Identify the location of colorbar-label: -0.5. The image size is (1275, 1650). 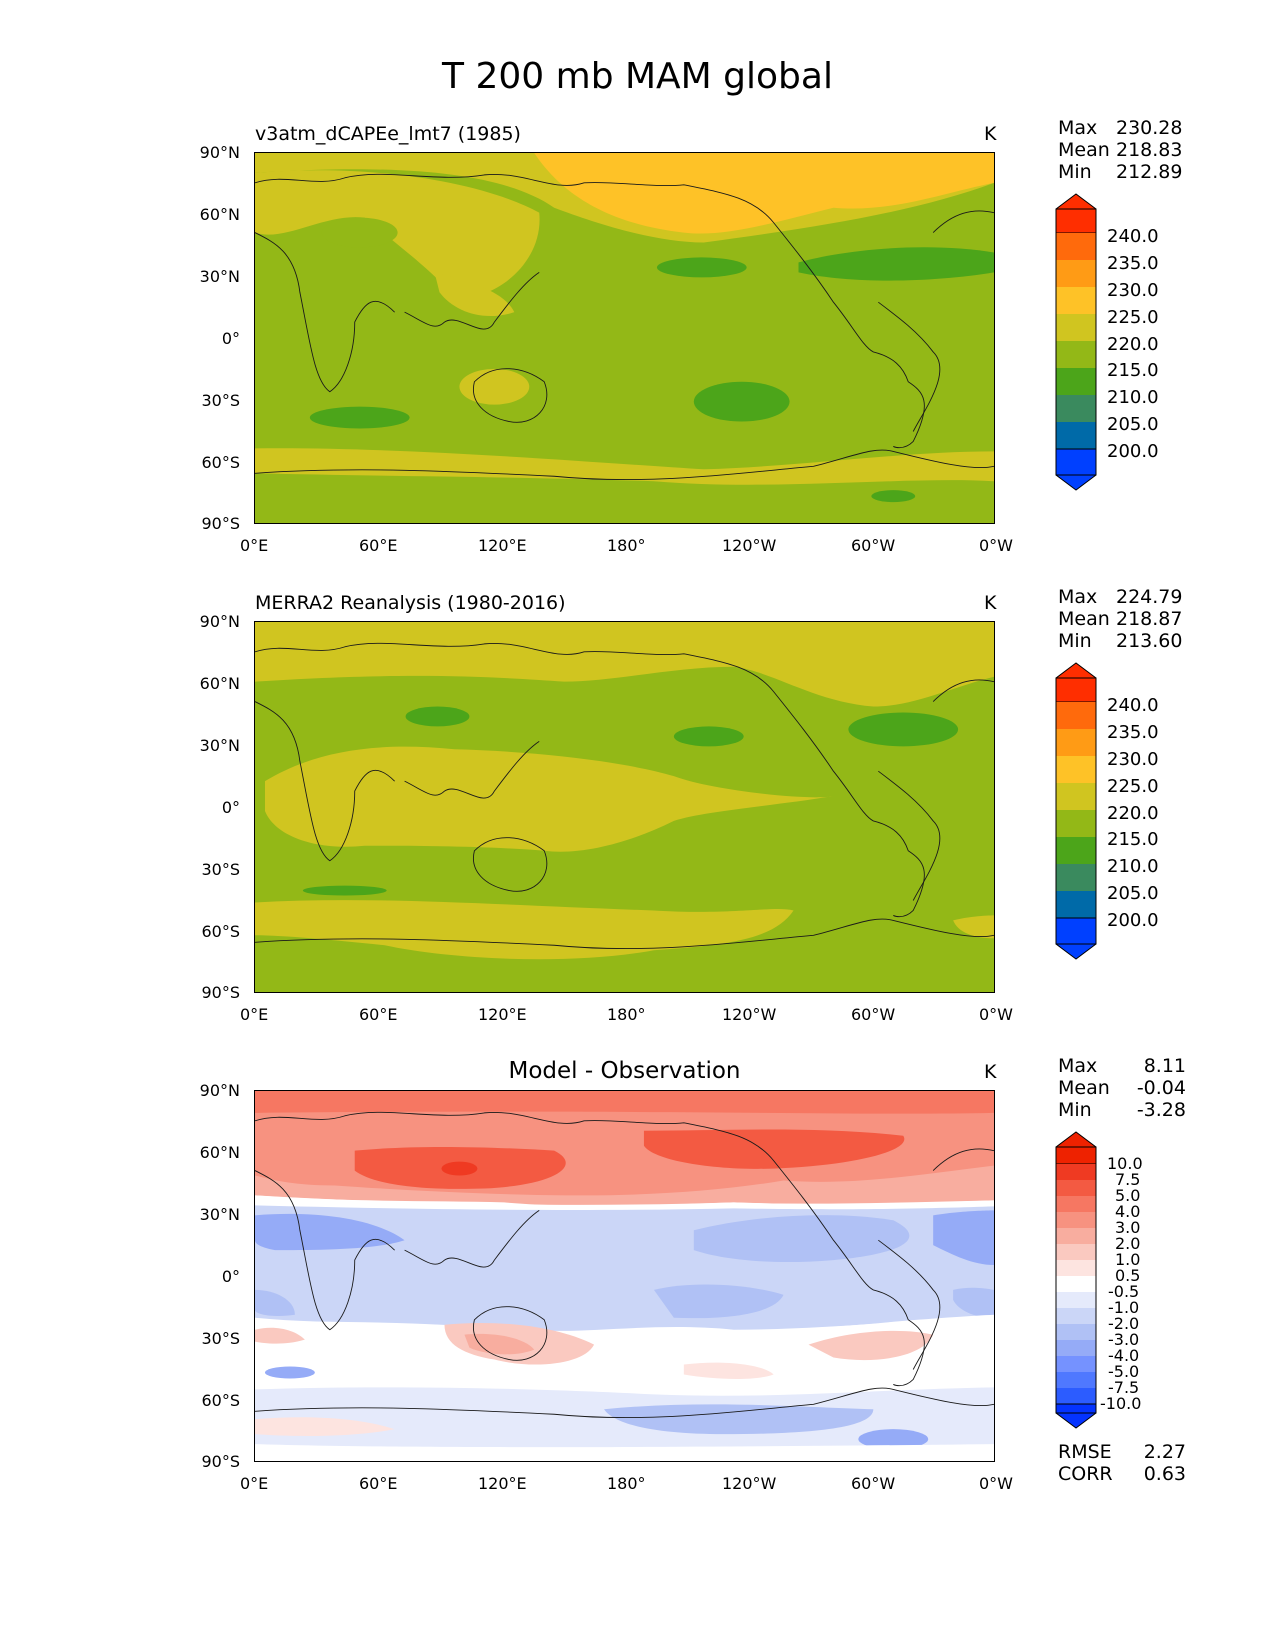
(1124, 1291).